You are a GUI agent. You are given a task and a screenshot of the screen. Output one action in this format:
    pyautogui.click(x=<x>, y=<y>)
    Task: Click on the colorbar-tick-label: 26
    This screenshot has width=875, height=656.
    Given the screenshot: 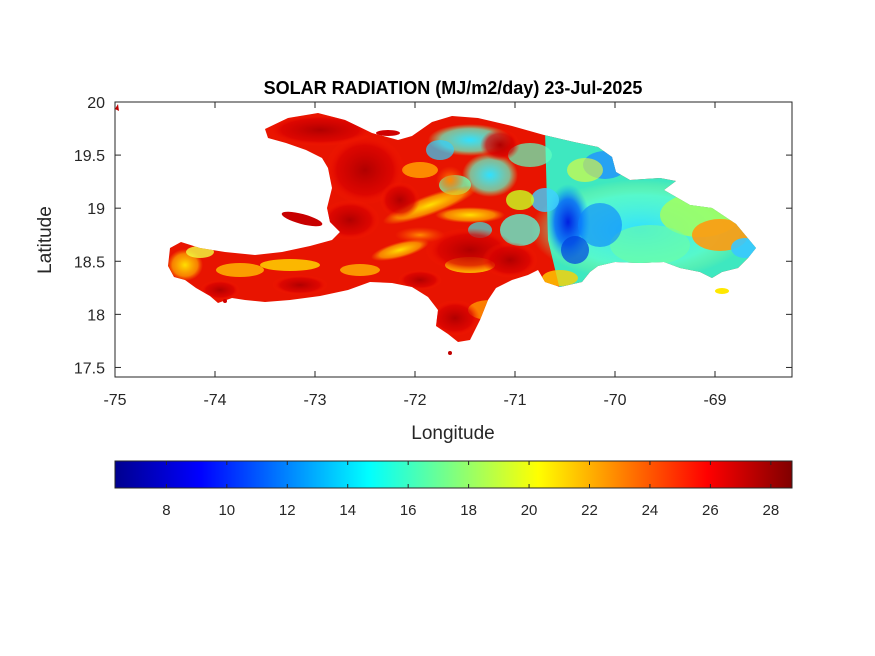 What is the action you would take?
    pyautogui.click(x=710, y=510)
    